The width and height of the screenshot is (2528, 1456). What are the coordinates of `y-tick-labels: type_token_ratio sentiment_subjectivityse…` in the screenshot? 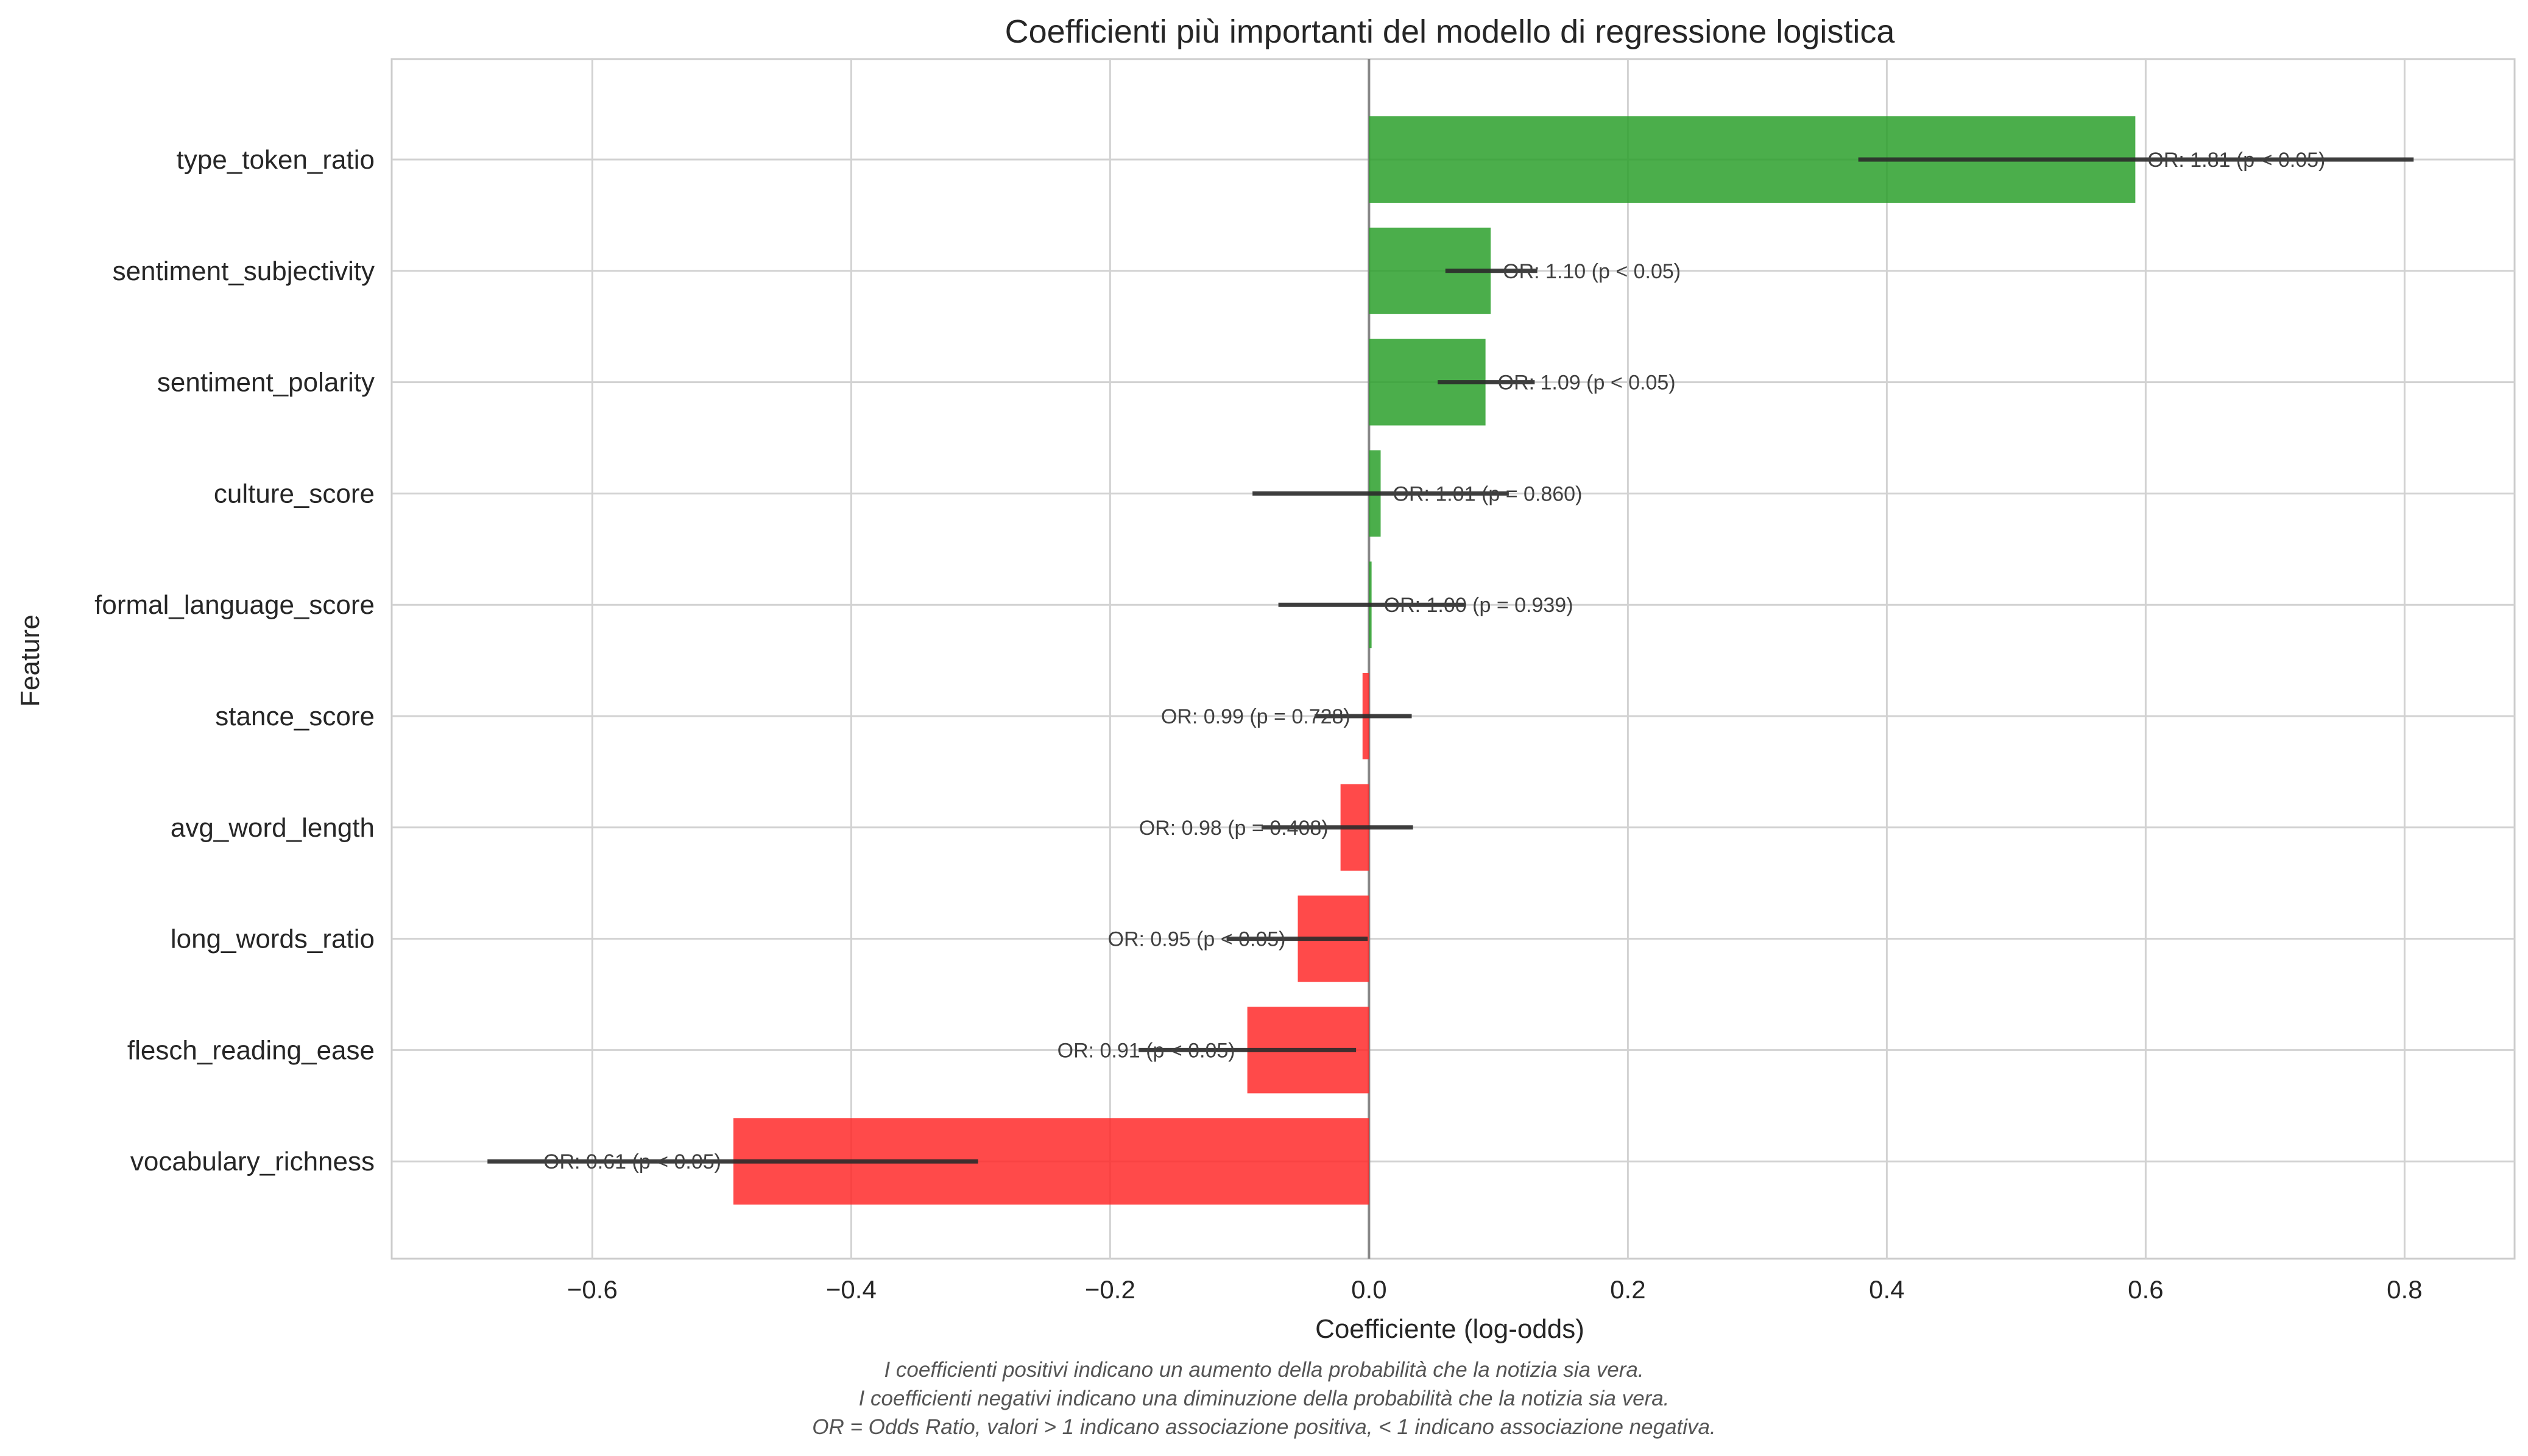 It's located at (234, 661).